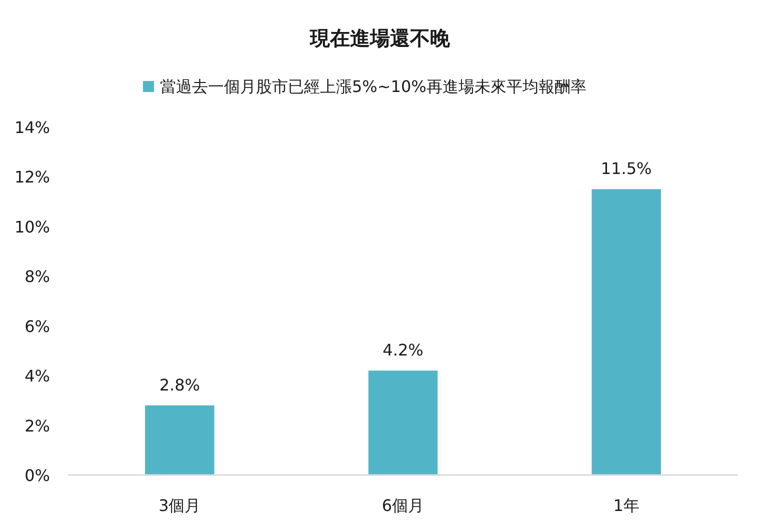  What do you see at coordinates (380, 38) in the screenshot?
I see `chart-title: 現在進場還不晚` at bounding box center [380, 38].